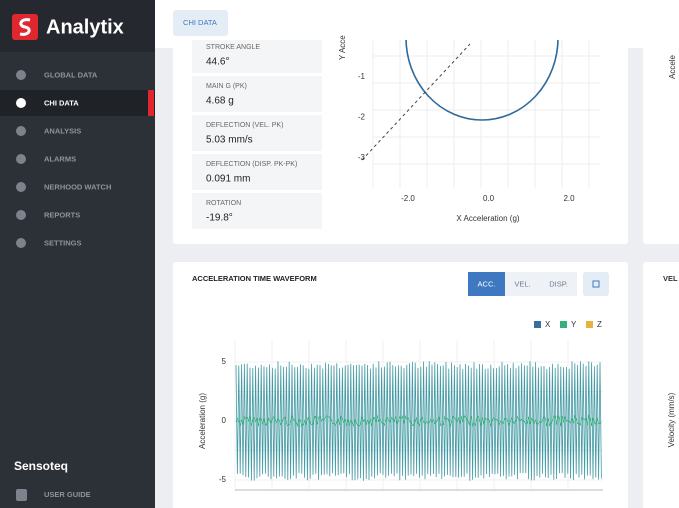  What do you see at coordinates (670, 278) in the screenshot?
I see `velocity-title: VEL` at bounding box center [670, 278].